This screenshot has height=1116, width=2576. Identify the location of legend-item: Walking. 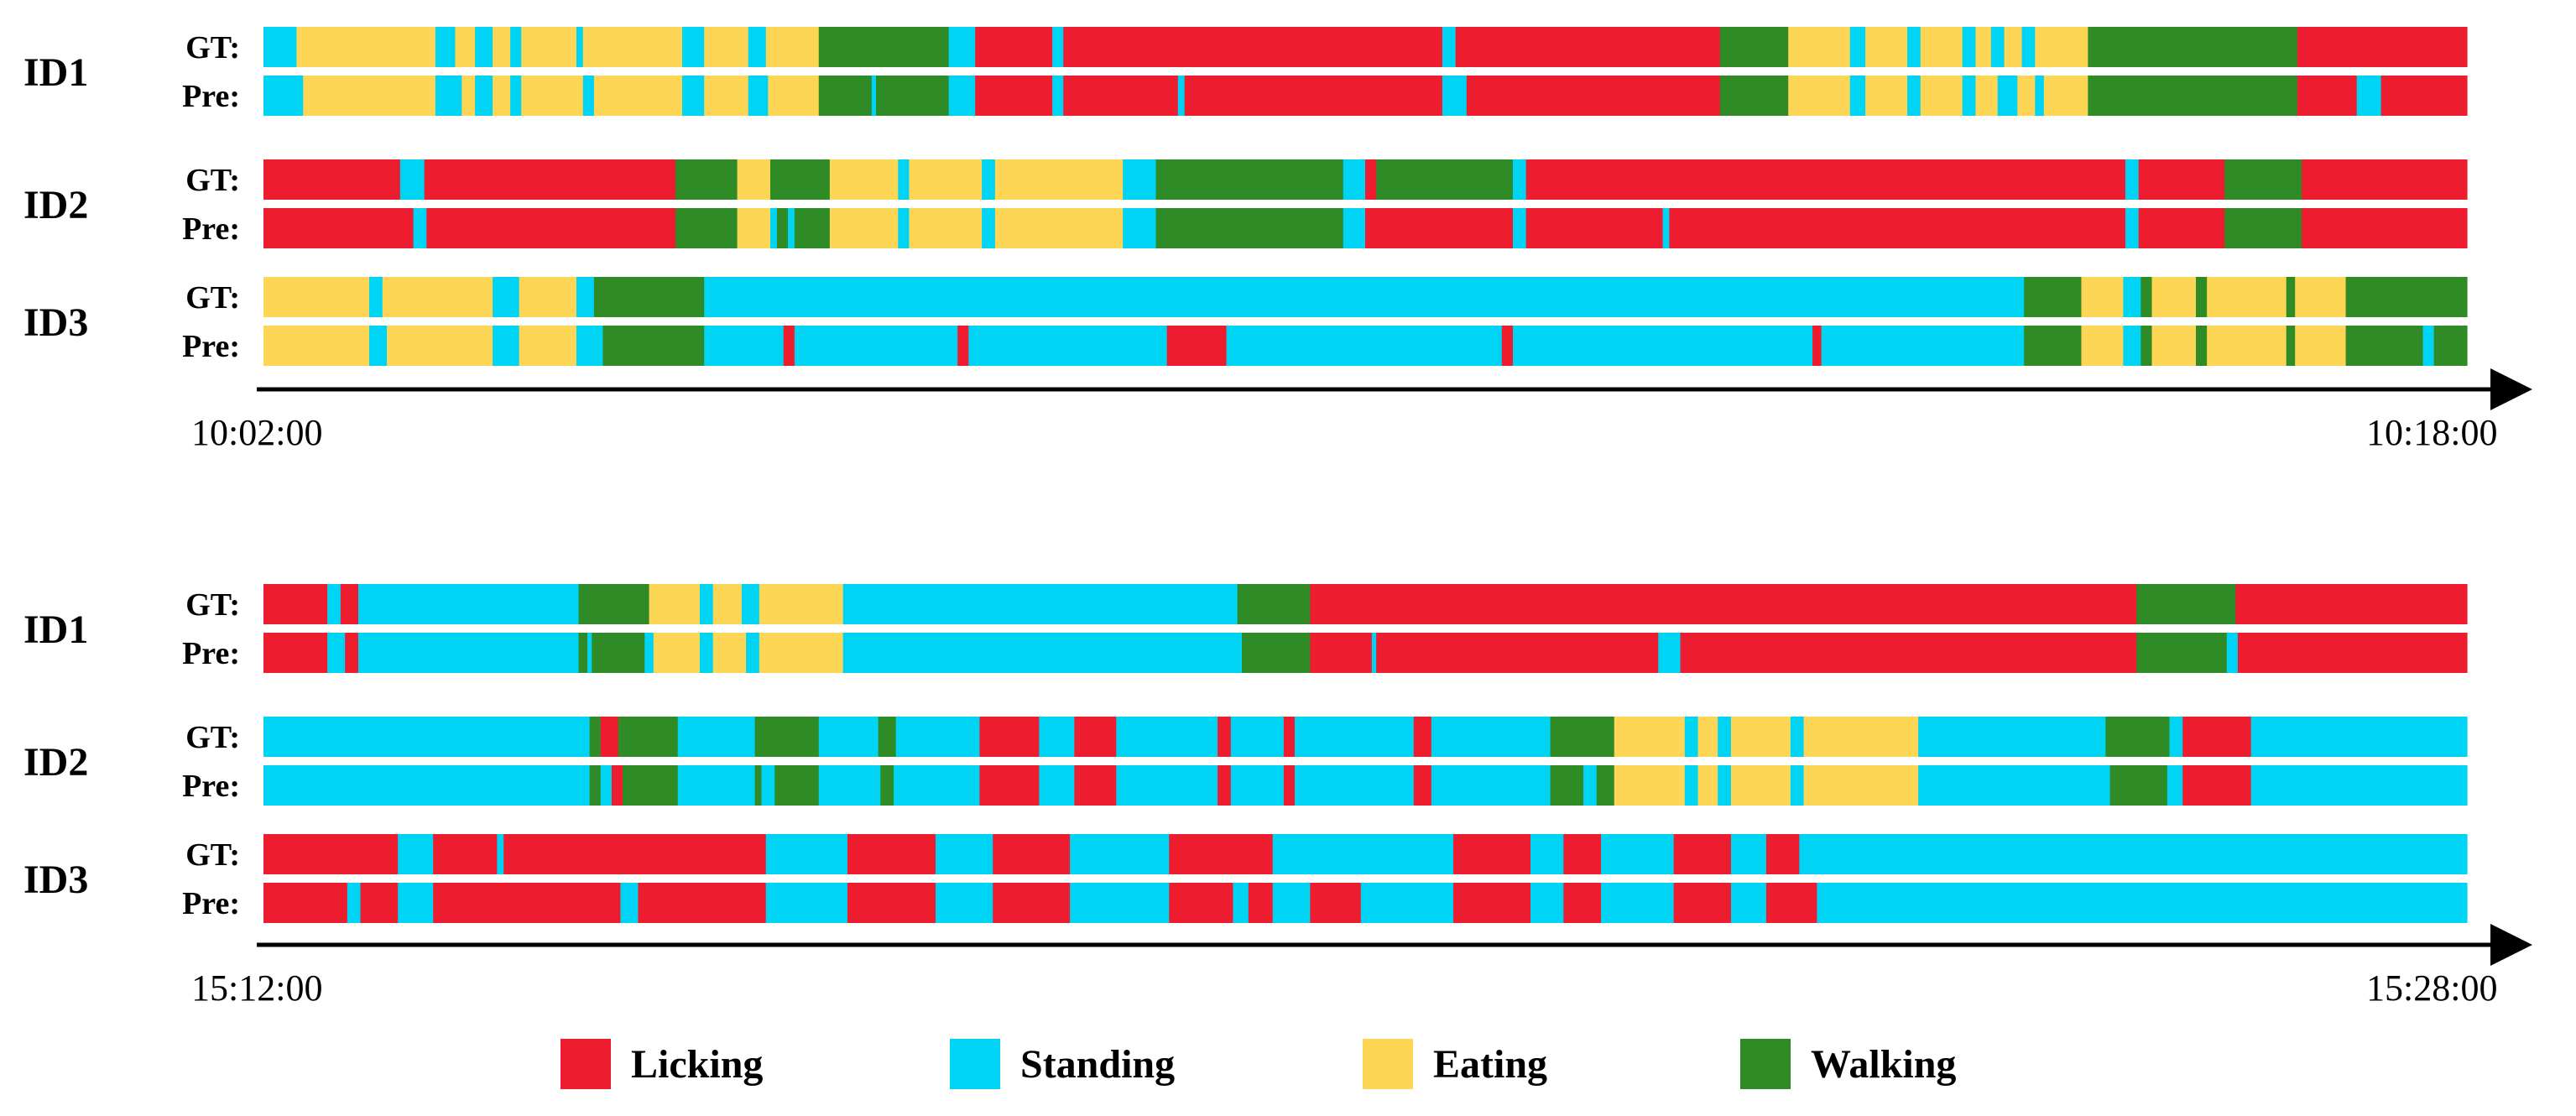
(1848, 1064).